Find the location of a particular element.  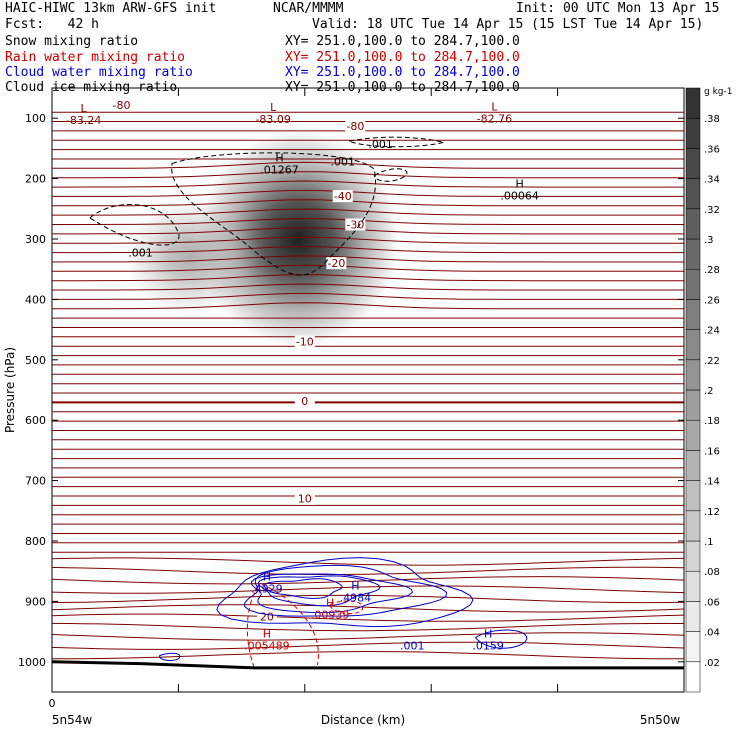

y-tick-label: 700 is located at coordinates (35, 481).